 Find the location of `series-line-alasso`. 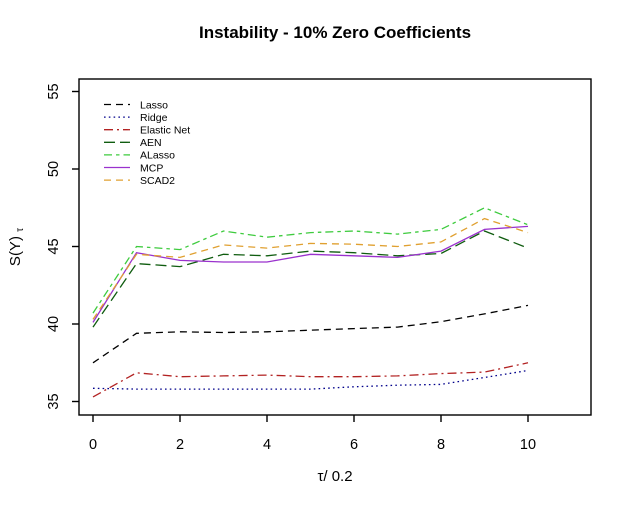

series-line-alasso is located at coordinates (310, 260).